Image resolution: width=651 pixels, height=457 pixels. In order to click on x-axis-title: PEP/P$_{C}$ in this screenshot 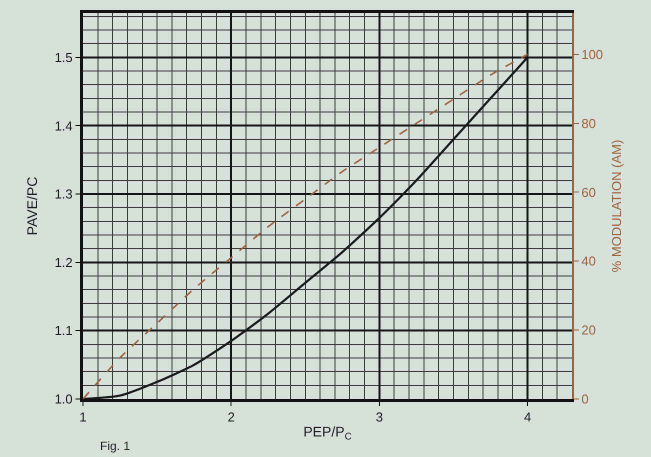, I will do `click(327, 433)`.